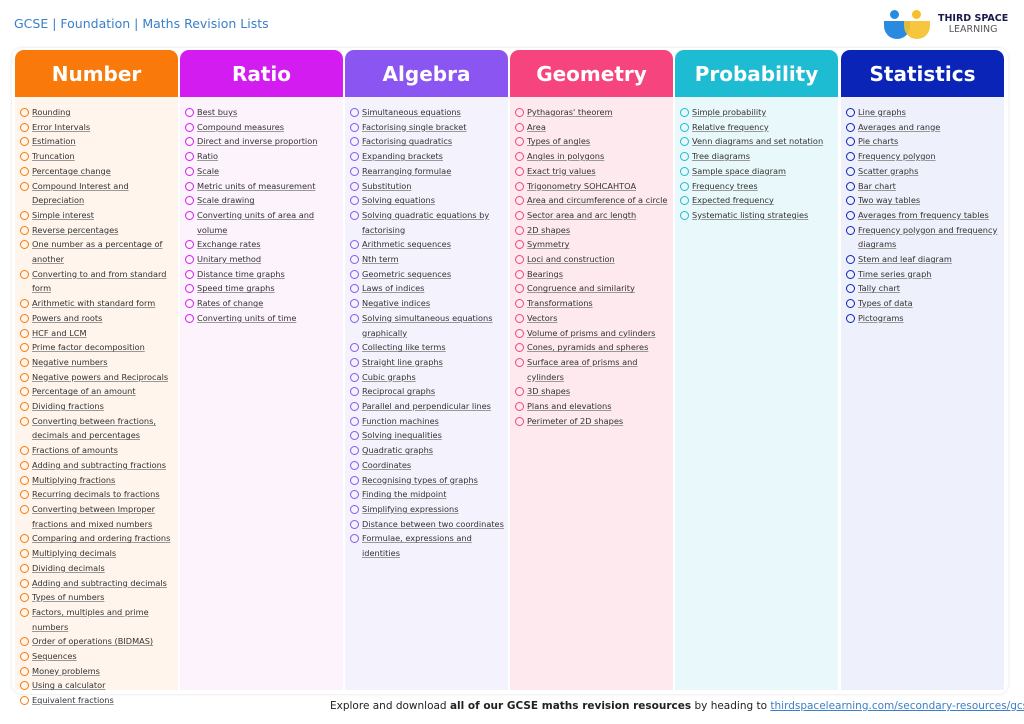  What do you see at coordinates (257, 141) in the screenshot?
I see `topic-link: Direct and inverse proportion` at bounding box center [257, 141].